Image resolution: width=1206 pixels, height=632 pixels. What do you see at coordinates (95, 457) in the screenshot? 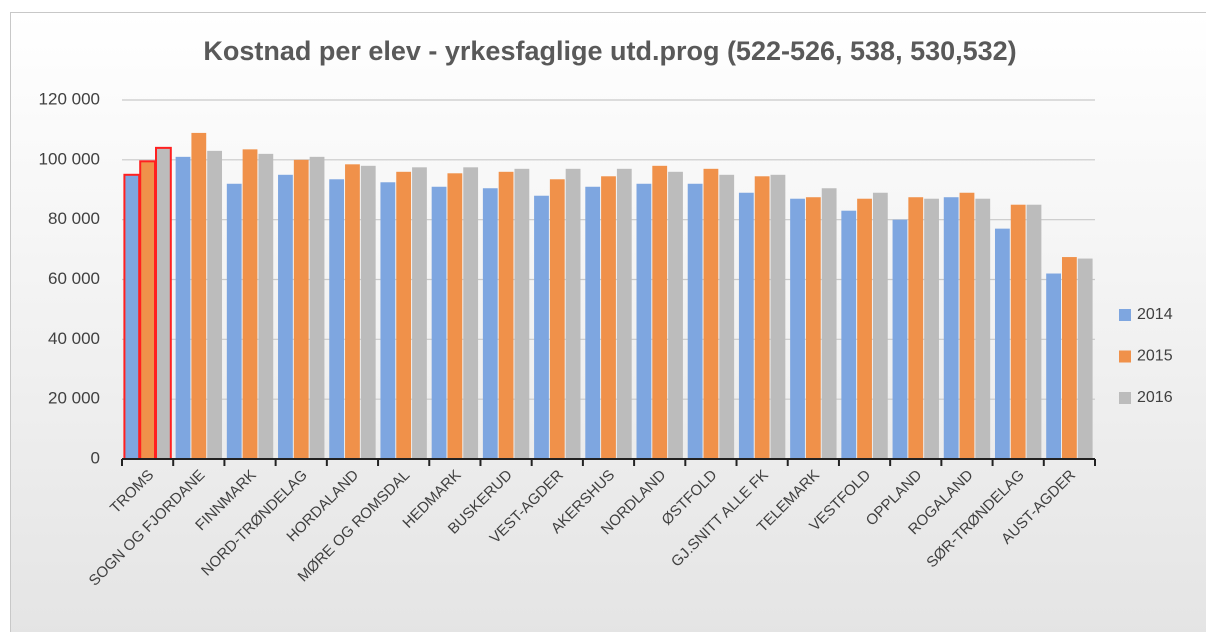
I see `y-tick-label: 0` at bounding box center [95, 457].